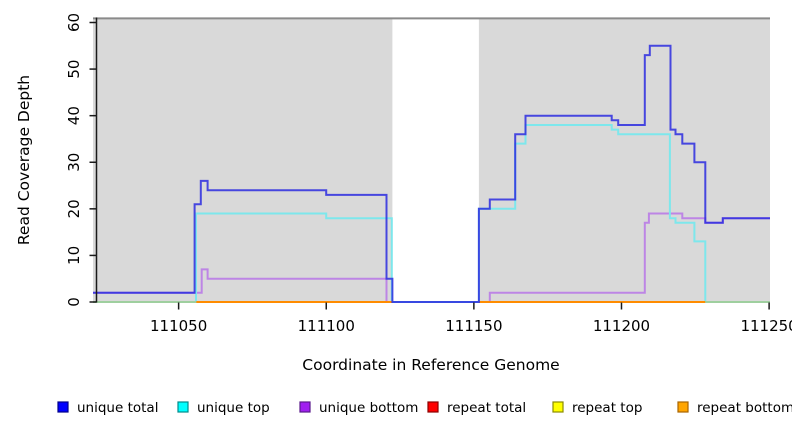 Image resolution: width=792 pixels, height=436 pixels. I want to click on legend-item-repeat-bottom: repeat bottom, so click(734, 408).